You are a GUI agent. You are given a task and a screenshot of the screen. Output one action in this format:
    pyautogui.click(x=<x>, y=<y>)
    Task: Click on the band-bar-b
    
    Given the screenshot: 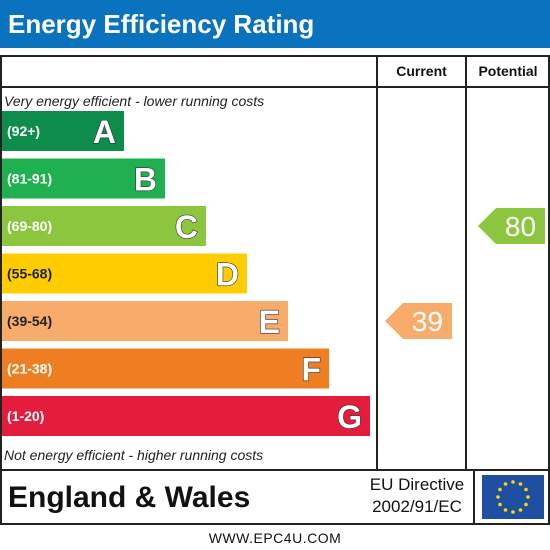 What is the action you would take?
    pyautogui.click(x=83, y=178)
    